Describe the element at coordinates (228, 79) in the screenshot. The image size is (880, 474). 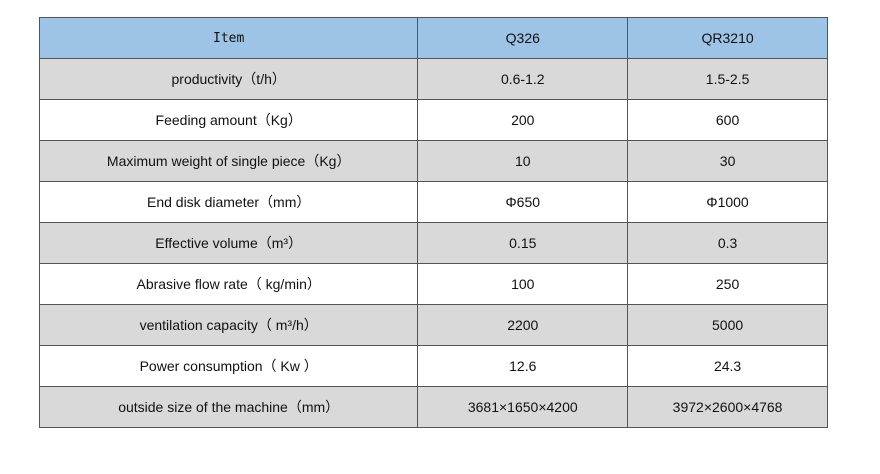
I see `table-cell: productivity（t/h）` at that location.